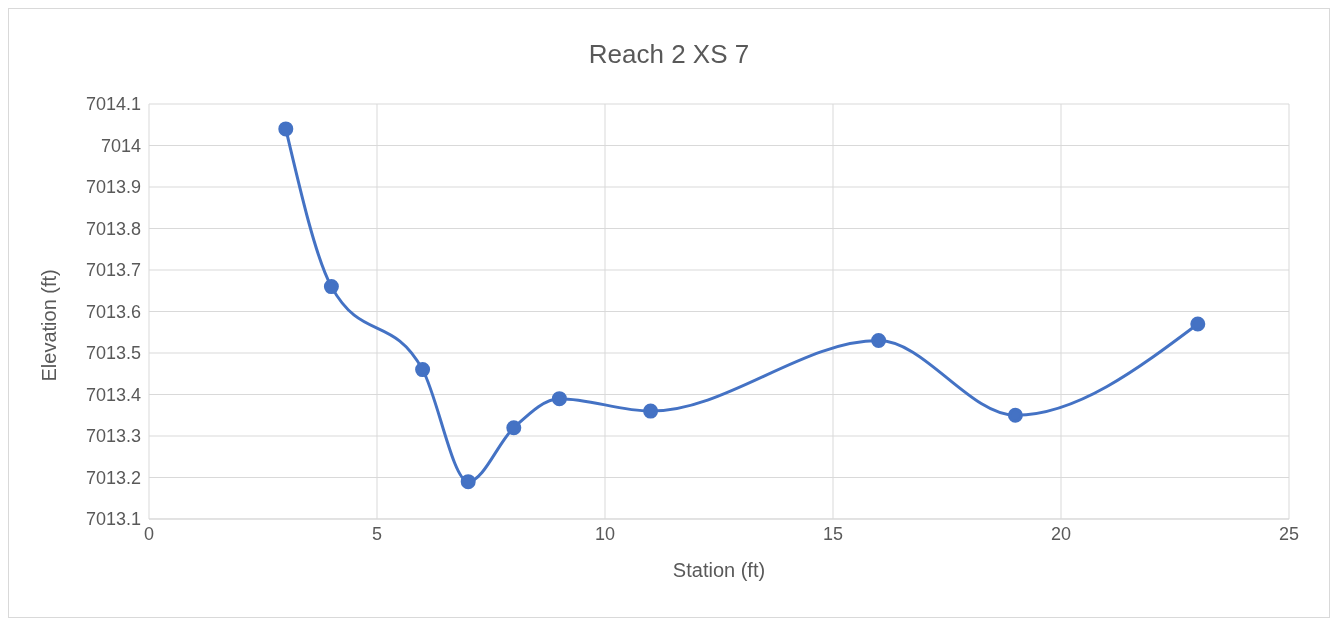  I want to click on y-tick-label: 7013.6, so click(113, 311).